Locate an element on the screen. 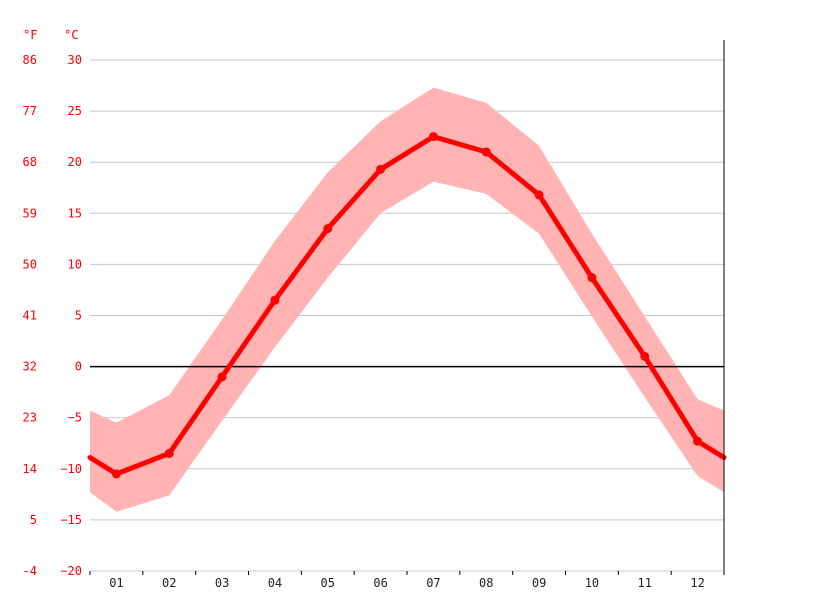 The height and width of the screenshot is (611, 815). fahrenheit-tick-label: 41 is located at coordinates (30, 316).